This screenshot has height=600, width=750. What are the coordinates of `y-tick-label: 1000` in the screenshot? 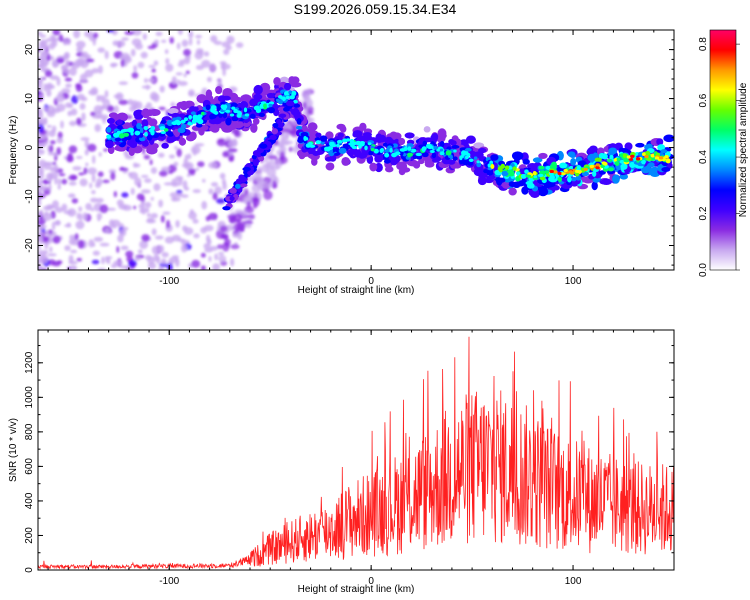 It's located at (29, 397).